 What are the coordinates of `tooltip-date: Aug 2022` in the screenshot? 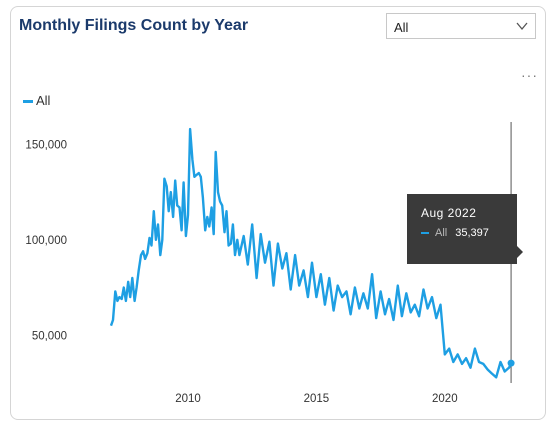 It's located at (449, 213).